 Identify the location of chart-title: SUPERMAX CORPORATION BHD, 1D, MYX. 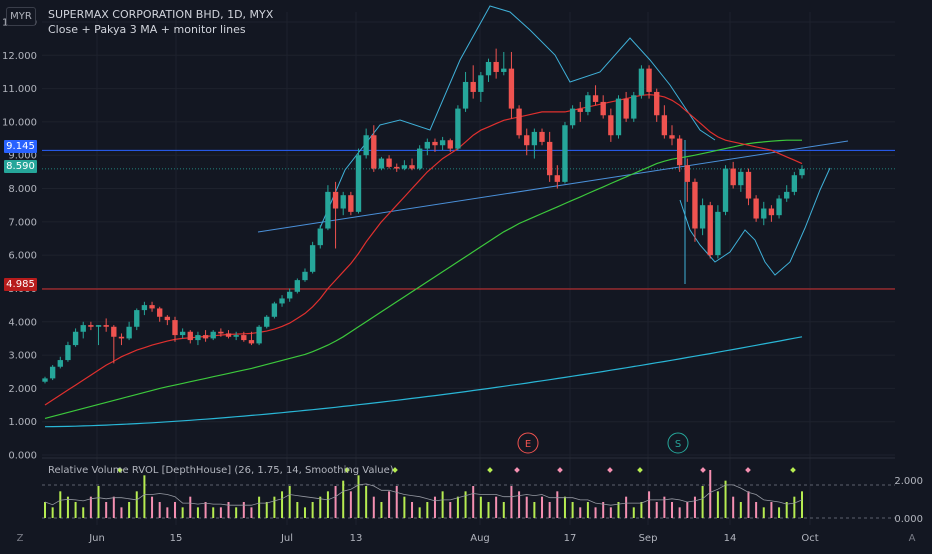
(161, 14).